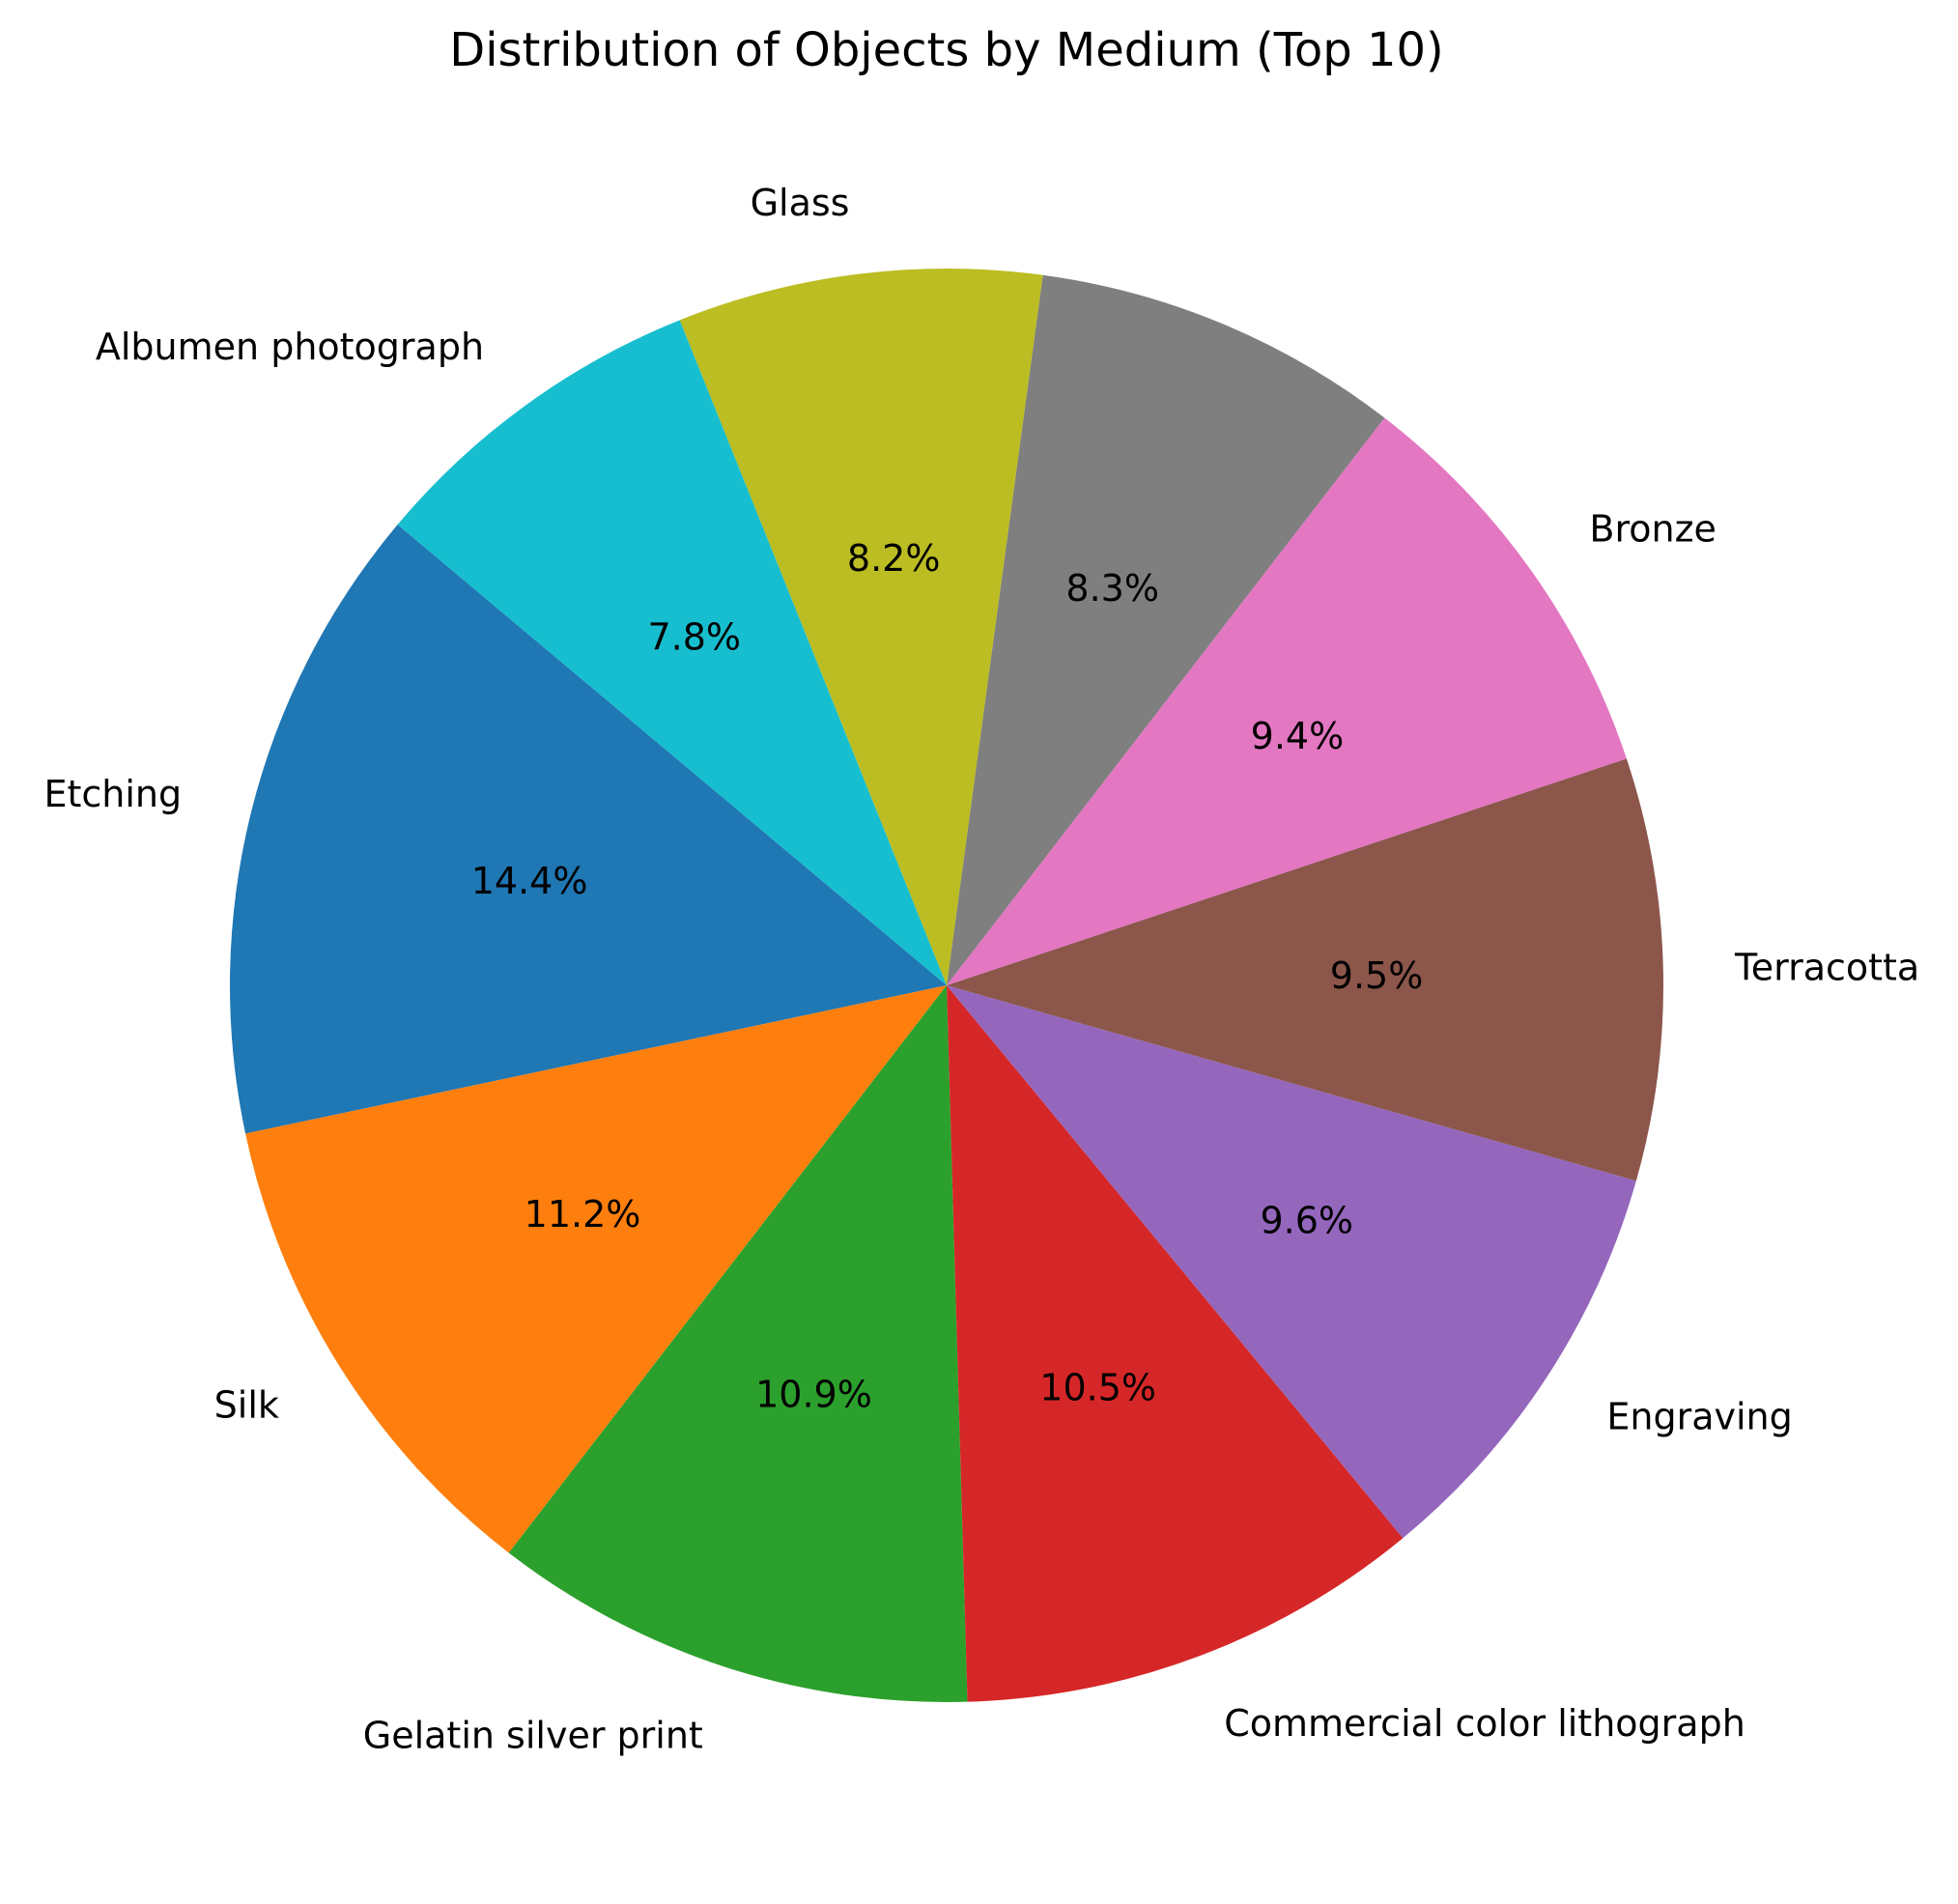 This screenshot has height=1904, width=1958. I want to click on percent-label-silk: 11.2%, so click(583, 1214).